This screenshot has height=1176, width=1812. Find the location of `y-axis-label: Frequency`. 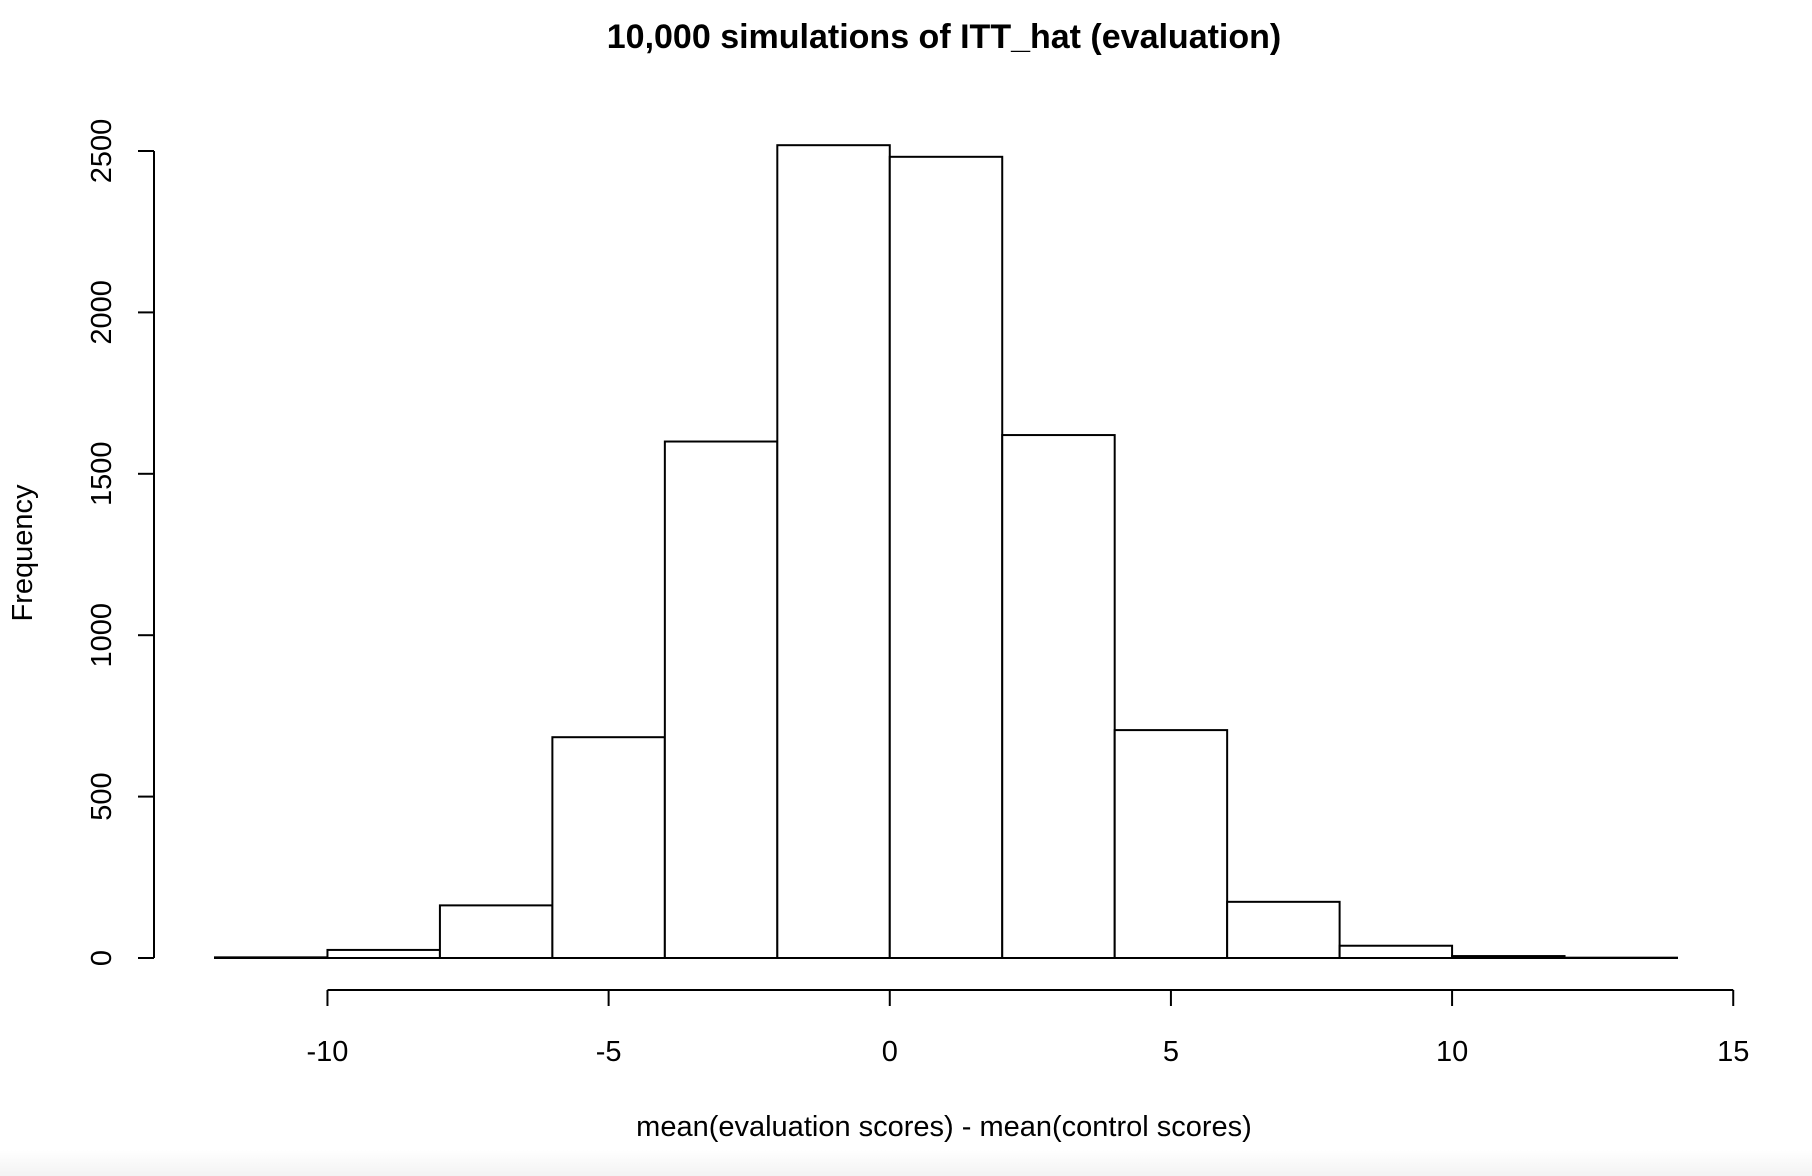

y-axis-label: Frequency is located at coordinates (23, 553).